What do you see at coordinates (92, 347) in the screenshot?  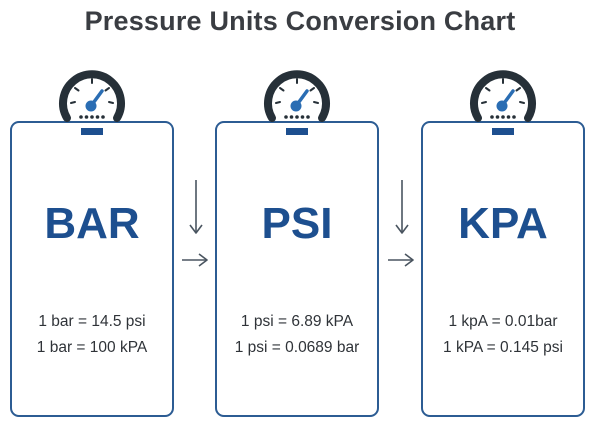 I see `conversion-line: 1 bar = 100 kPA` at bounding box center [92, 347].